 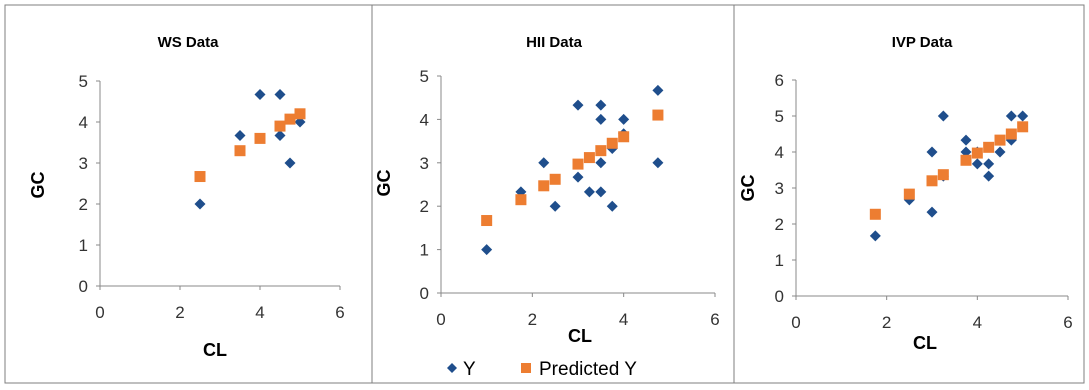 What do you see at coordinates (452, 368) in the screenshot?
I see `legend-marker-y` at bounding box center [452, 368].